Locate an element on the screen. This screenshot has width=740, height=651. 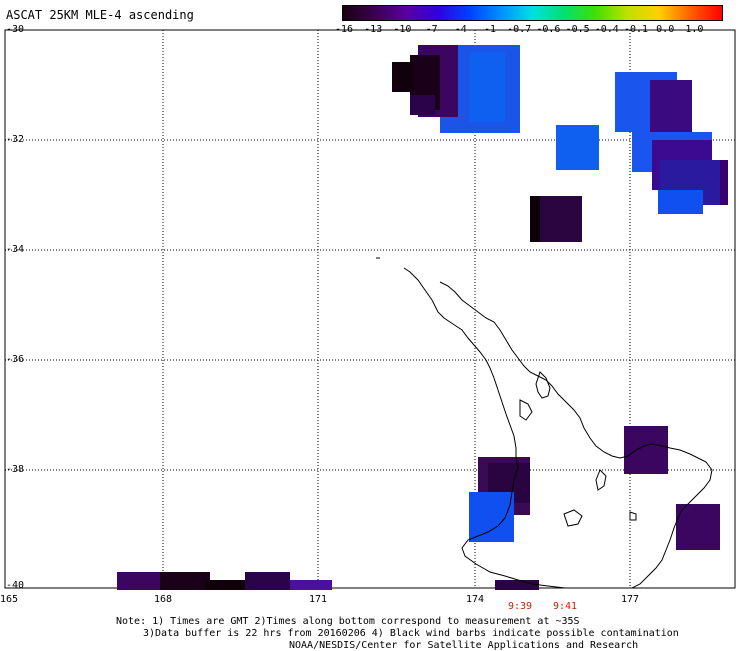
x-tick-label: 171 is located at coordinates (318, 599).